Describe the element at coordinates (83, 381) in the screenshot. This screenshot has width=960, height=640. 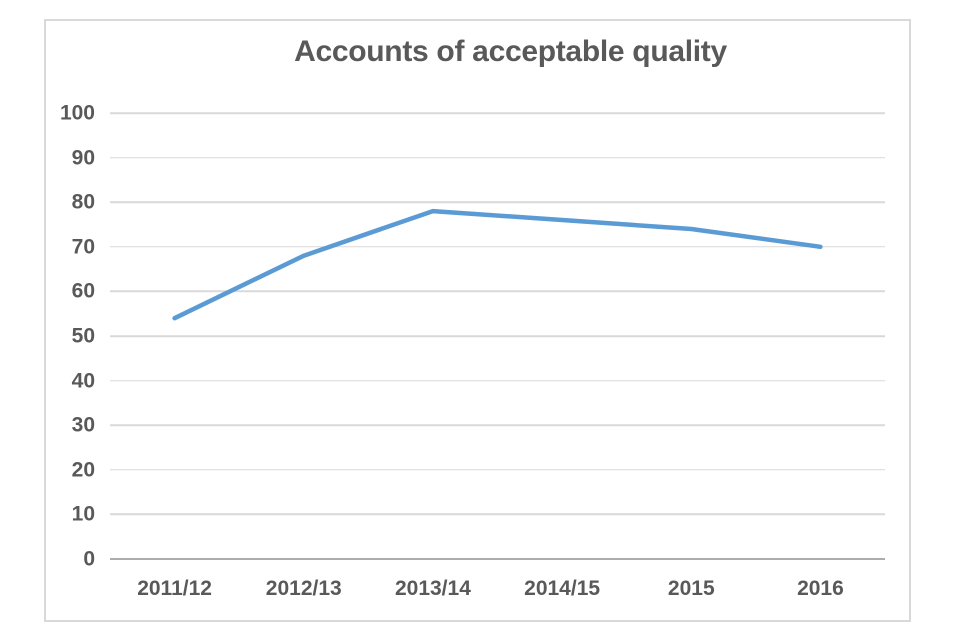
I see `y-tick-label: 40` at that location.